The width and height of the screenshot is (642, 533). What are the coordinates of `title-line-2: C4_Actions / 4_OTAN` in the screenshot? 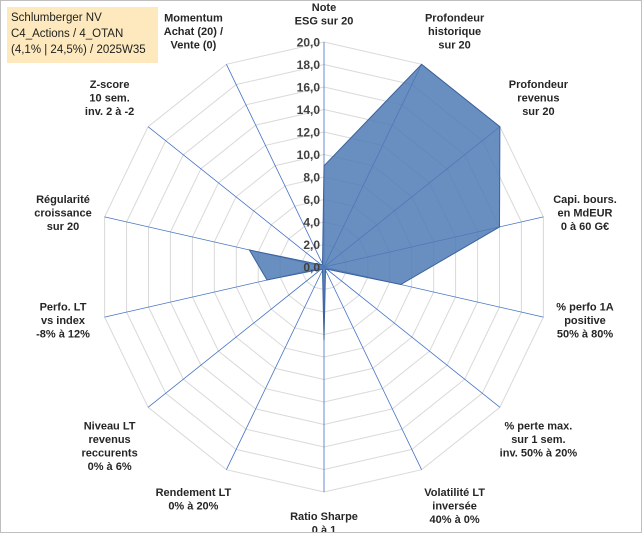 It's located at (67, 34).